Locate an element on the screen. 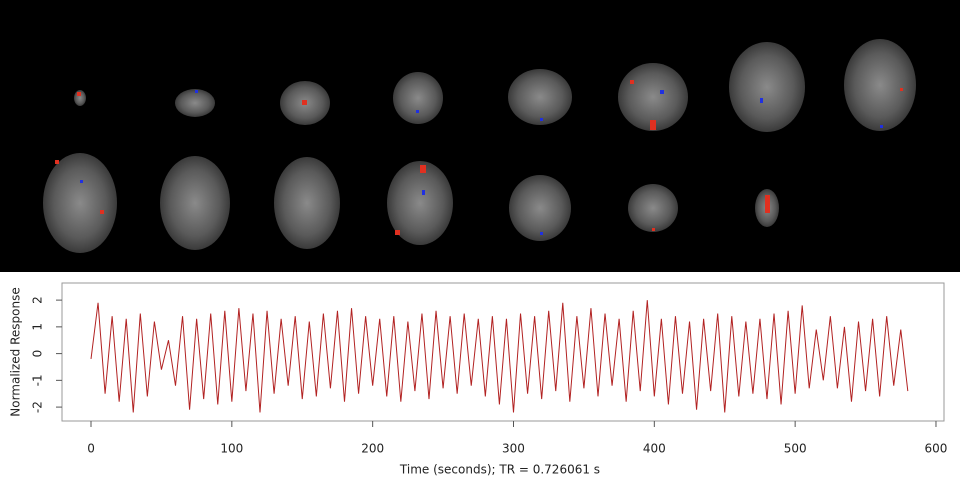 The width and height of the screenshot is (960, 498). x-tick-label: 300 is located at coordinates (513, 449).